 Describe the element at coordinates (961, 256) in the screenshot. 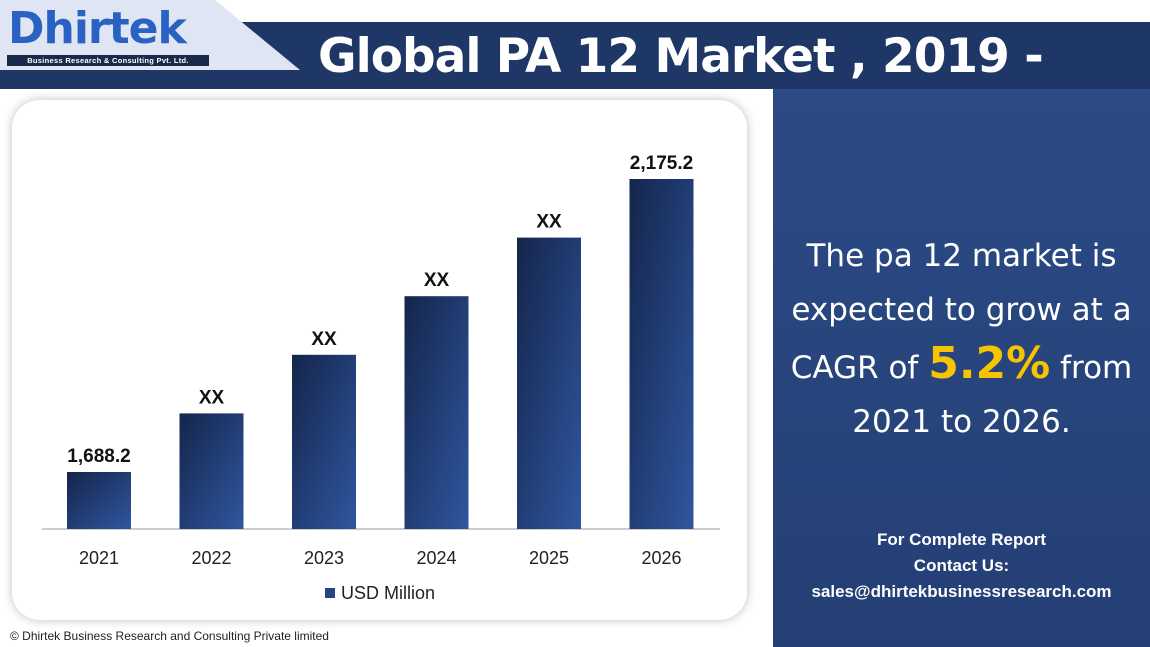

I see `cagr-line-1: The pa 12 market is` at that location.